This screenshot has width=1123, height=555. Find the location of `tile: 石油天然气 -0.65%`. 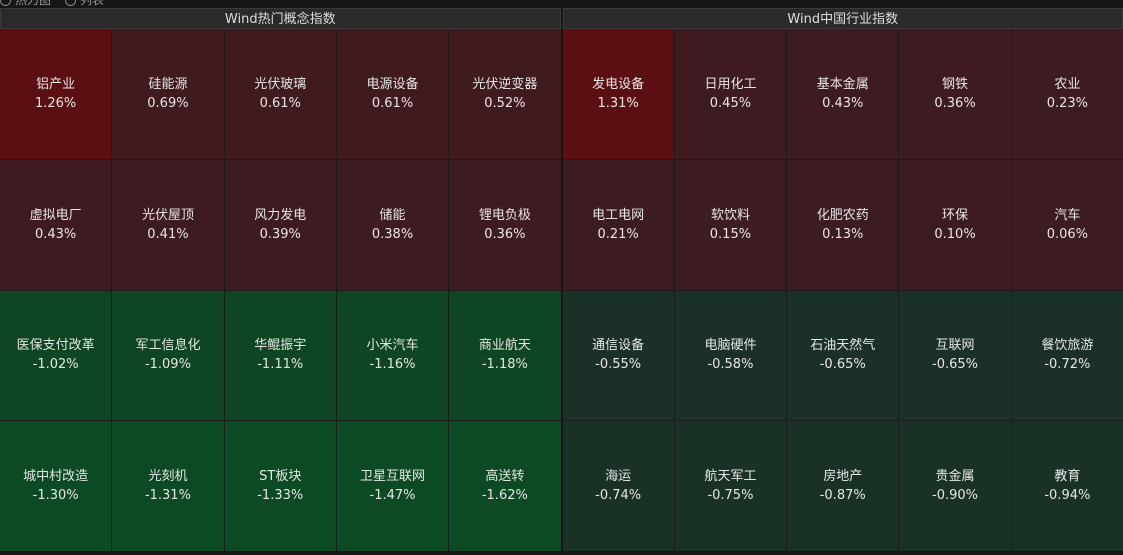

tile: 石油天然气 -0.65% is located at coordinates (843, 355).